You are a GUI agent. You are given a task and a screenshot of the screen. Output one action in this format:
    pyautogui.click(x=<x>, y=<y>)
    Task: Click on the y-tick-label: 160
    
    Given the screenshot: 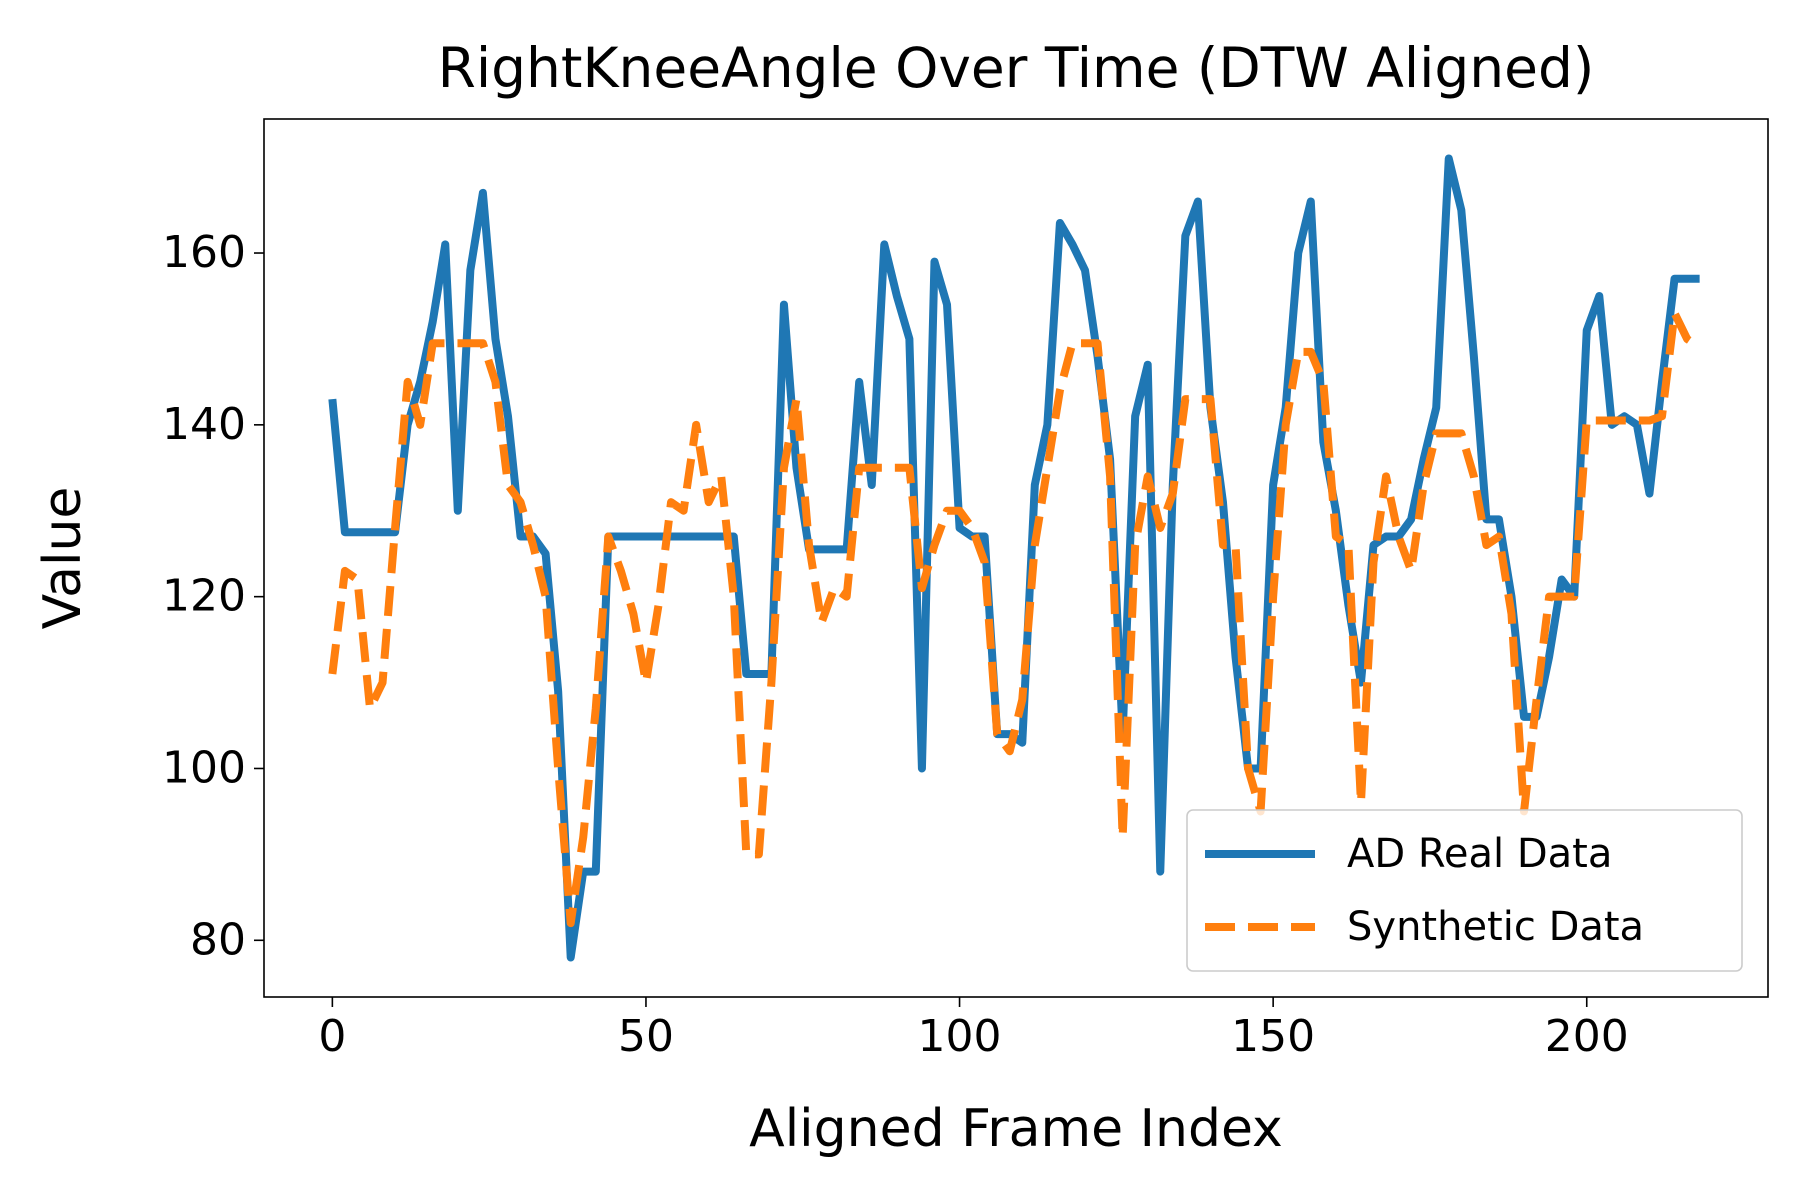 What is the action you would take?
    pyautogui.click(x=204, y=252)
    